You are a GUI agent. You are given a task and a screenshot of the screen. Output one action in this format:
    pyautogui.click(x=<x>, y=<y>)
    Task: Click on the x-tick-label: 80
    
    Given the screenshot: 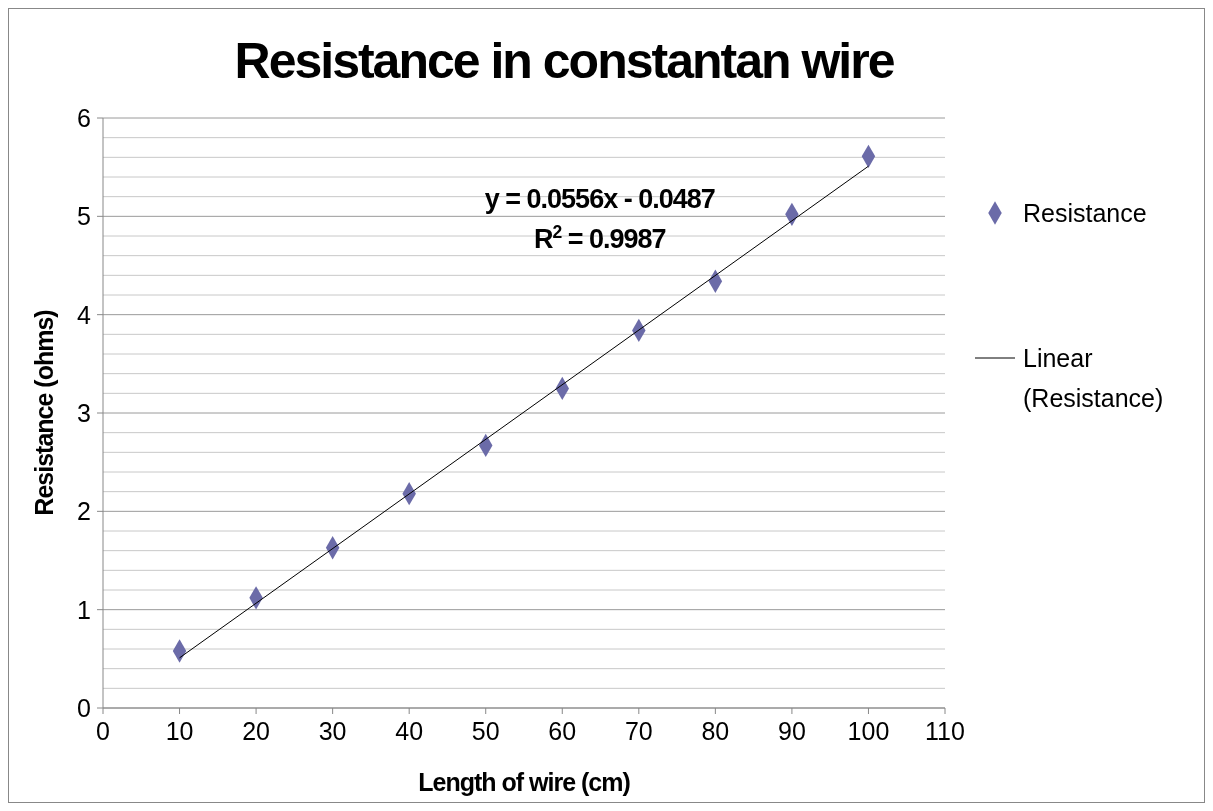 What is the action you would take?
    pyautogui.click(x=715, y=731)
    